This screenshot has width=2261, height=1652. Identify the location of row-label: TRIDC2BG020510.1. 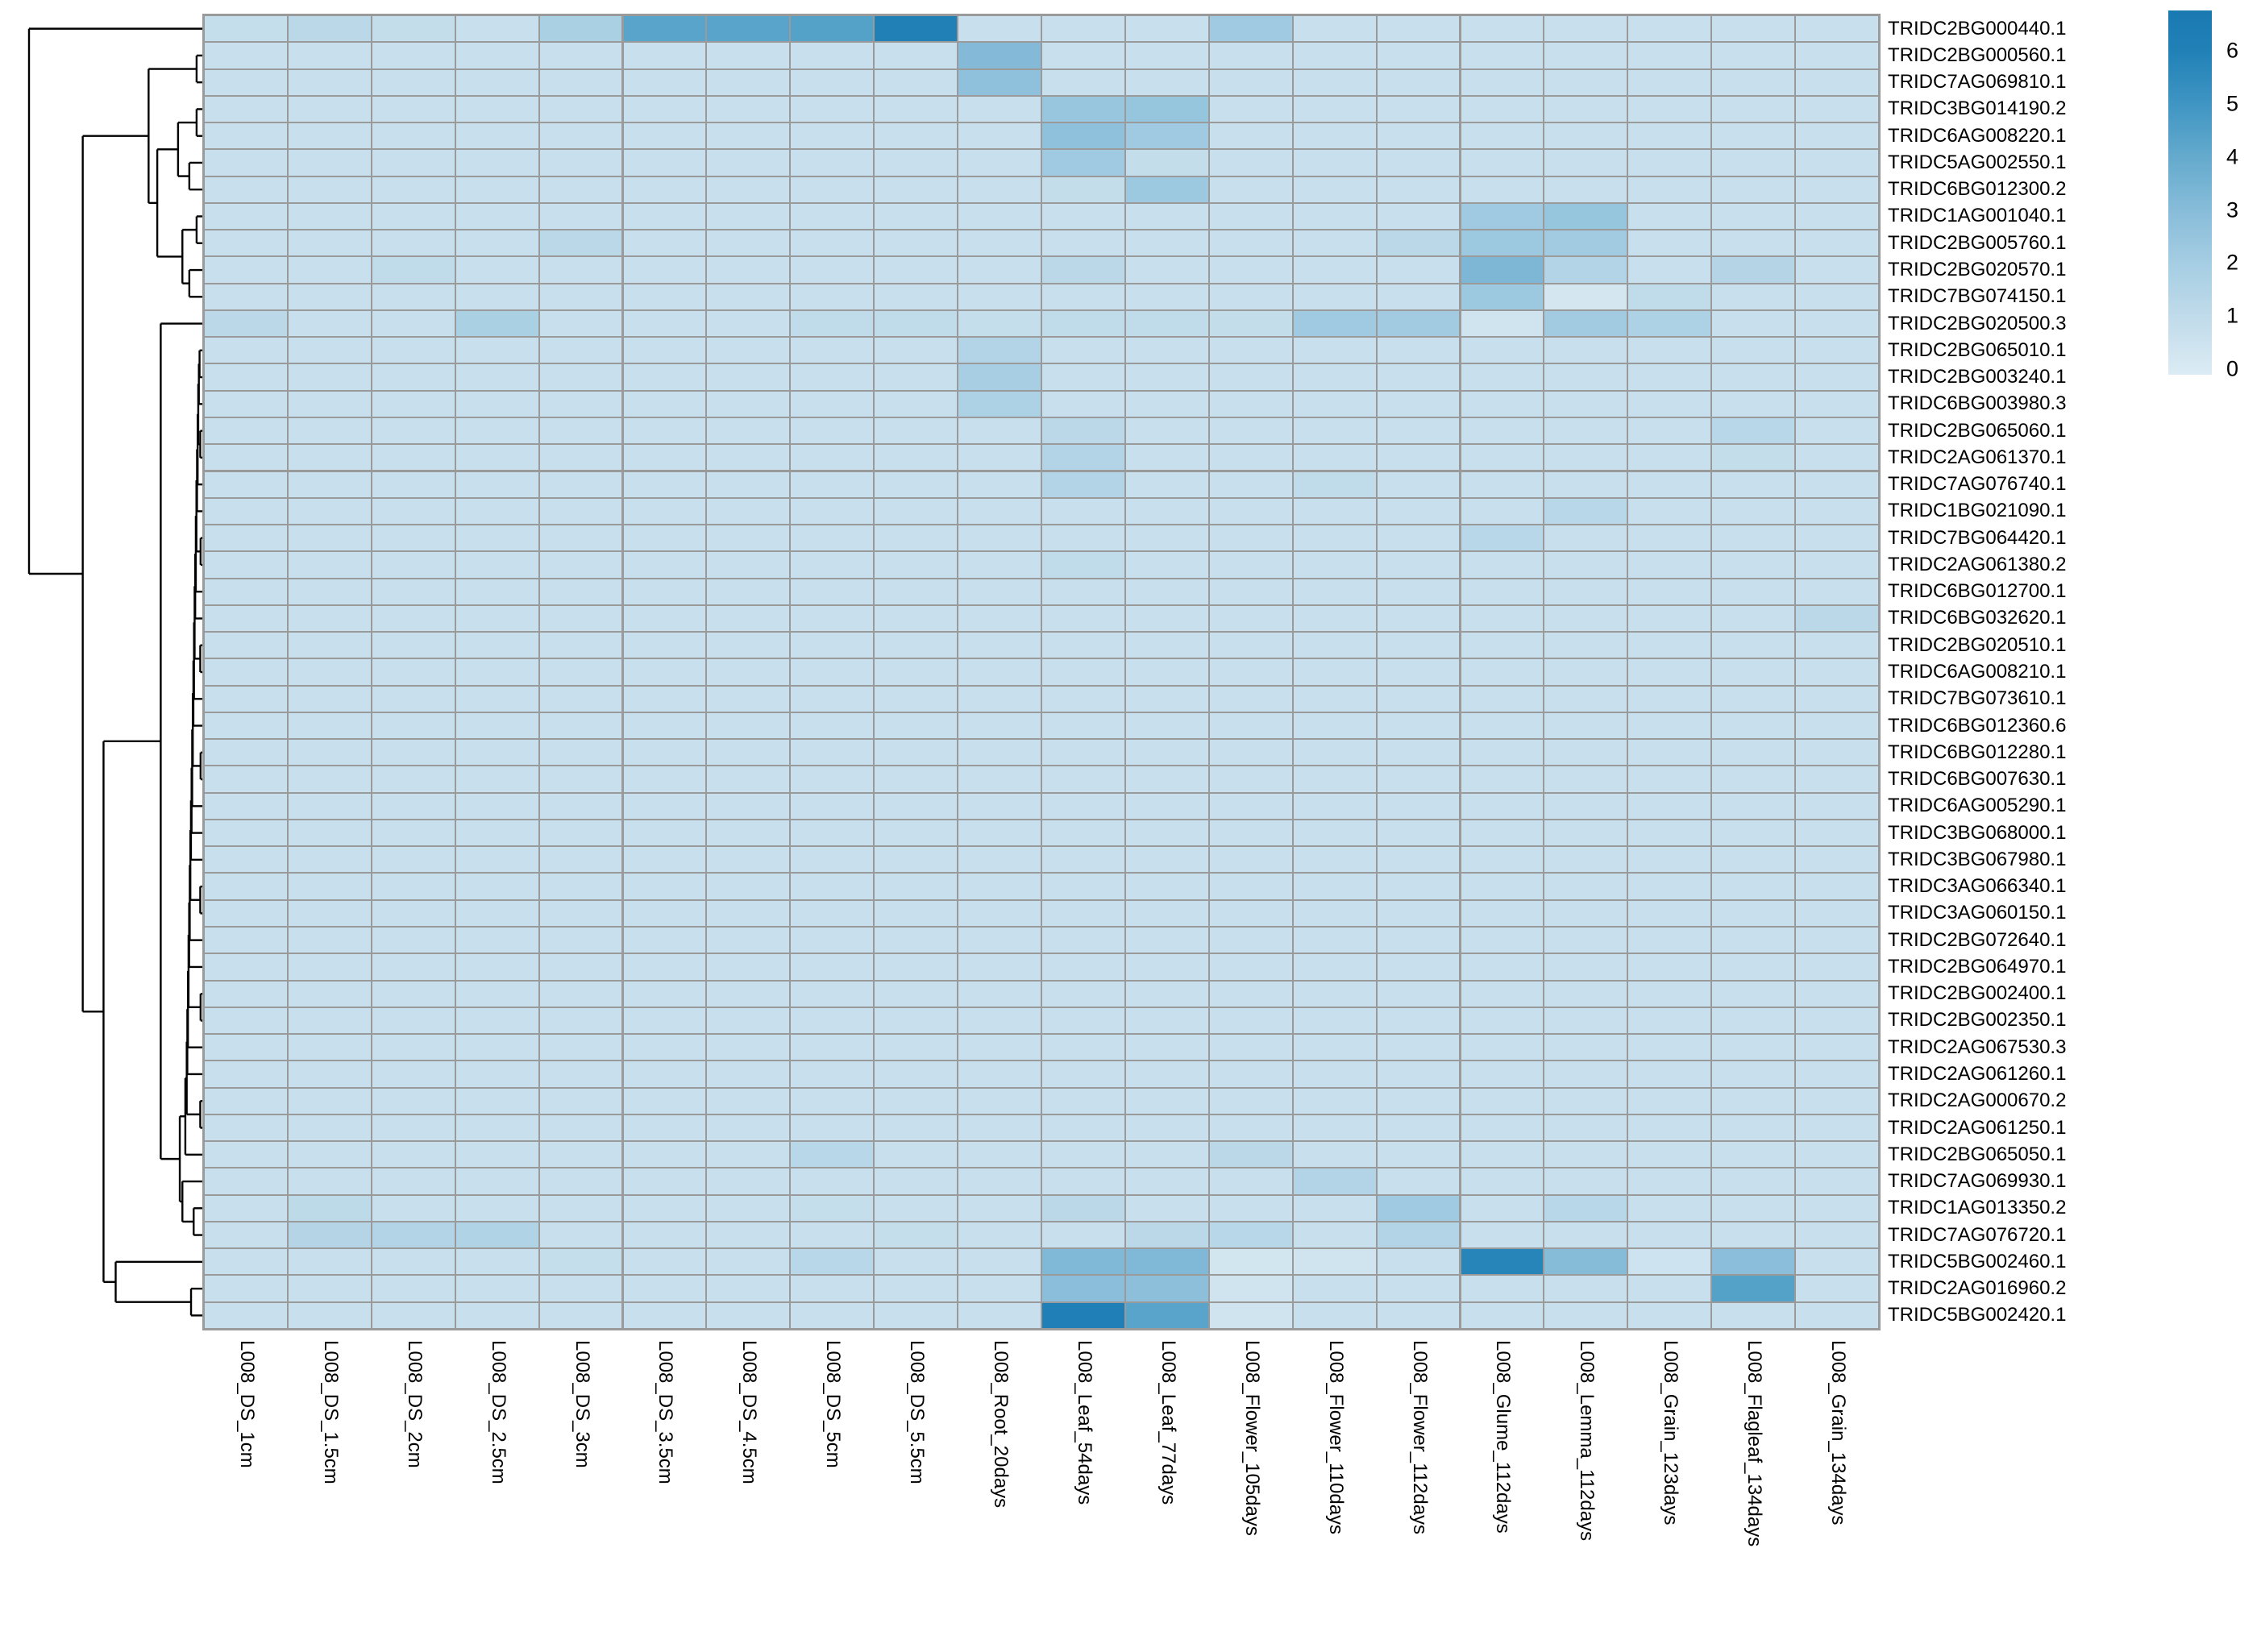
(1977, 644).